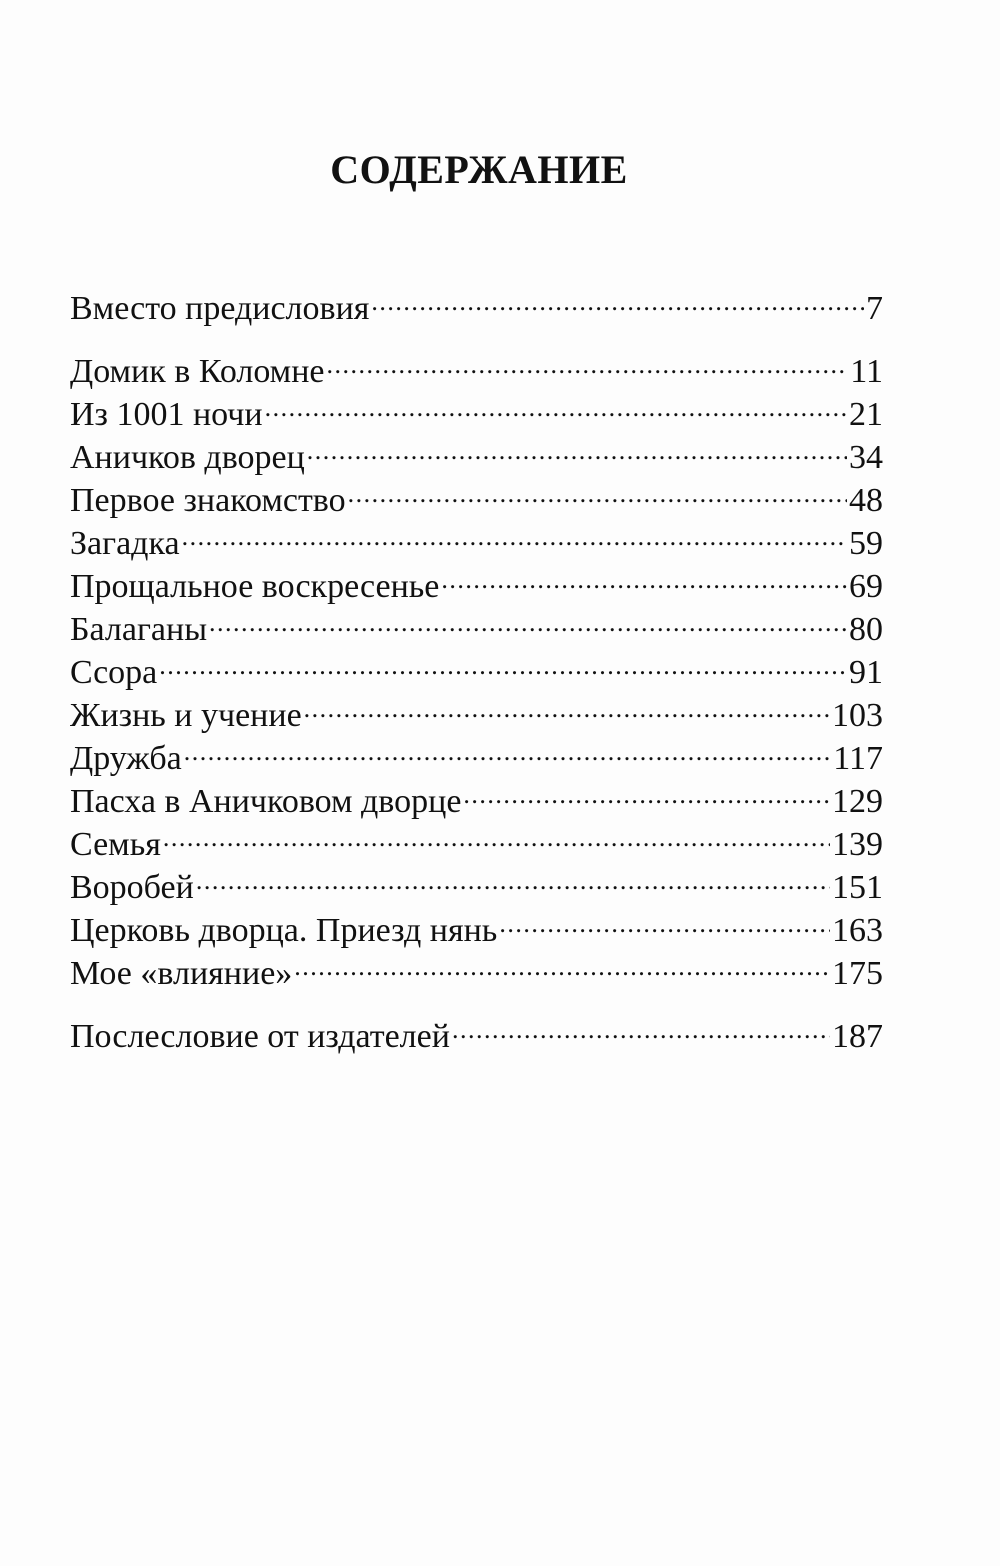 This screenshot has height=1566, width=1000. Describe the element at coordinates (857, 930) in the screenshot. I see `entry-page: 163` at that location.